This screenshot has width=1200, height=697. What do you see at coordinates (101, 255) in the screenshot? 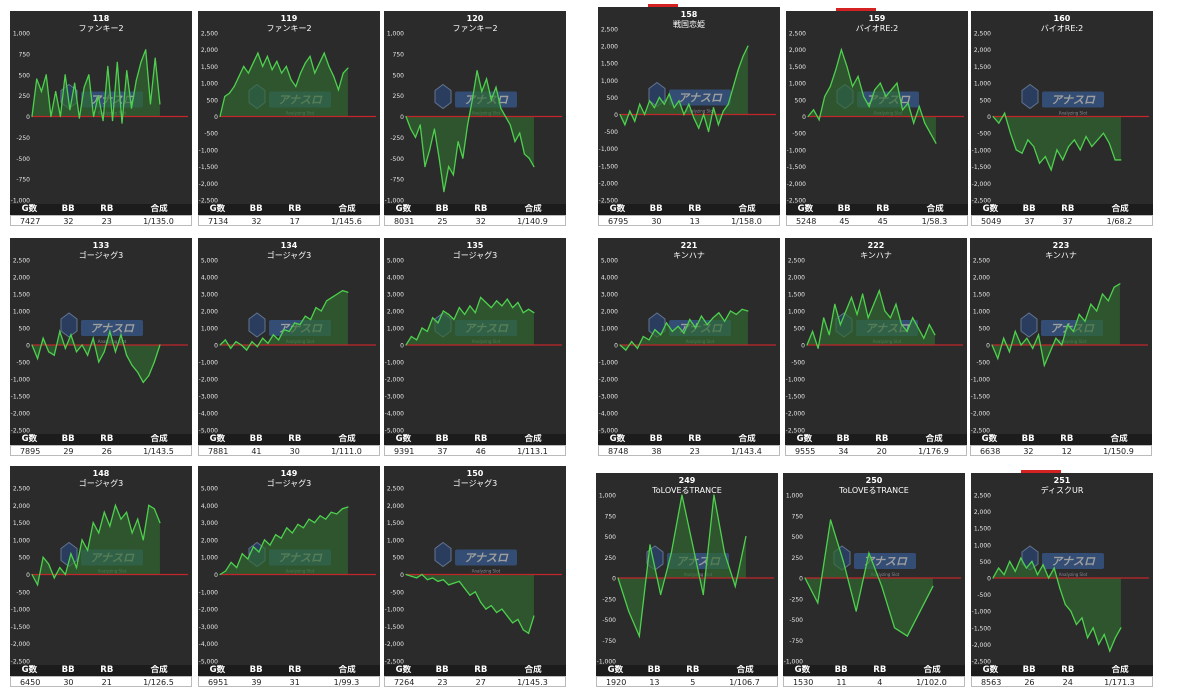
I see `chart-subtitle: ゴージャグ3` at bounding box center [101, 255].